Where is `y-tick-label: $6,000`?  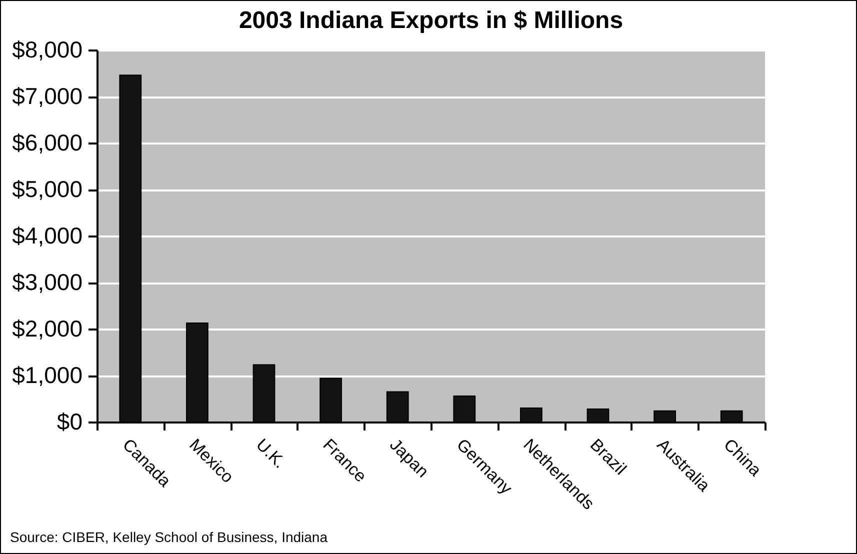 y-tick-label: $6,000 is located at coordinates (47, 143).